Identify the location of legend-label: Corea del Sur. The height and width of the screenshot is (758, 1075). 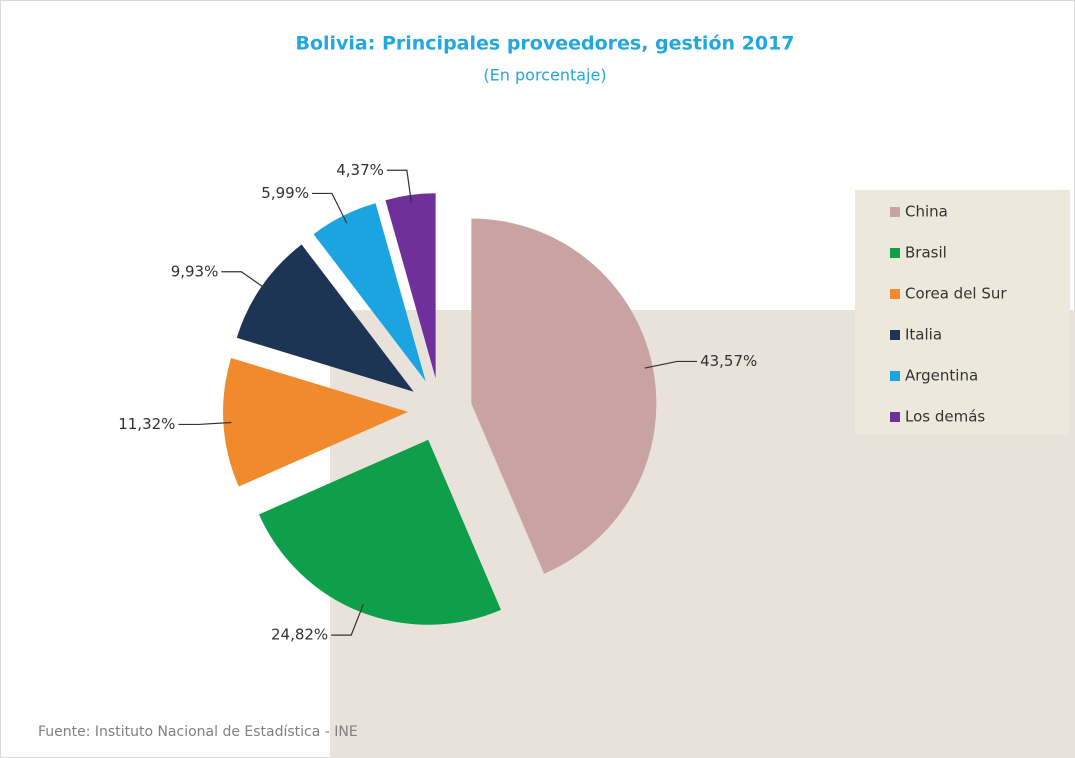
(956, 294).